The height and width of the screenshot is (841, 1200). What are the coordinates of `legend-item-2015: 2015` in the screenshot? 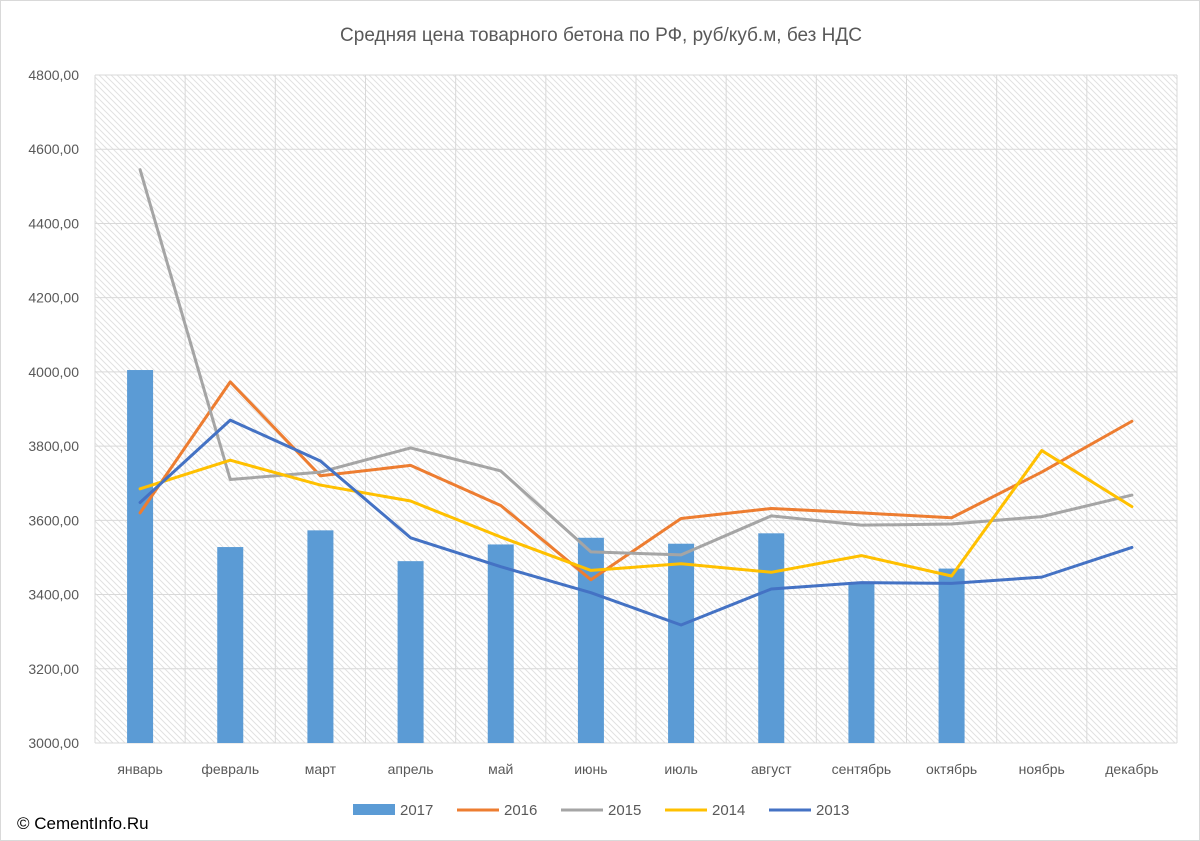 It's located at (601, 810).